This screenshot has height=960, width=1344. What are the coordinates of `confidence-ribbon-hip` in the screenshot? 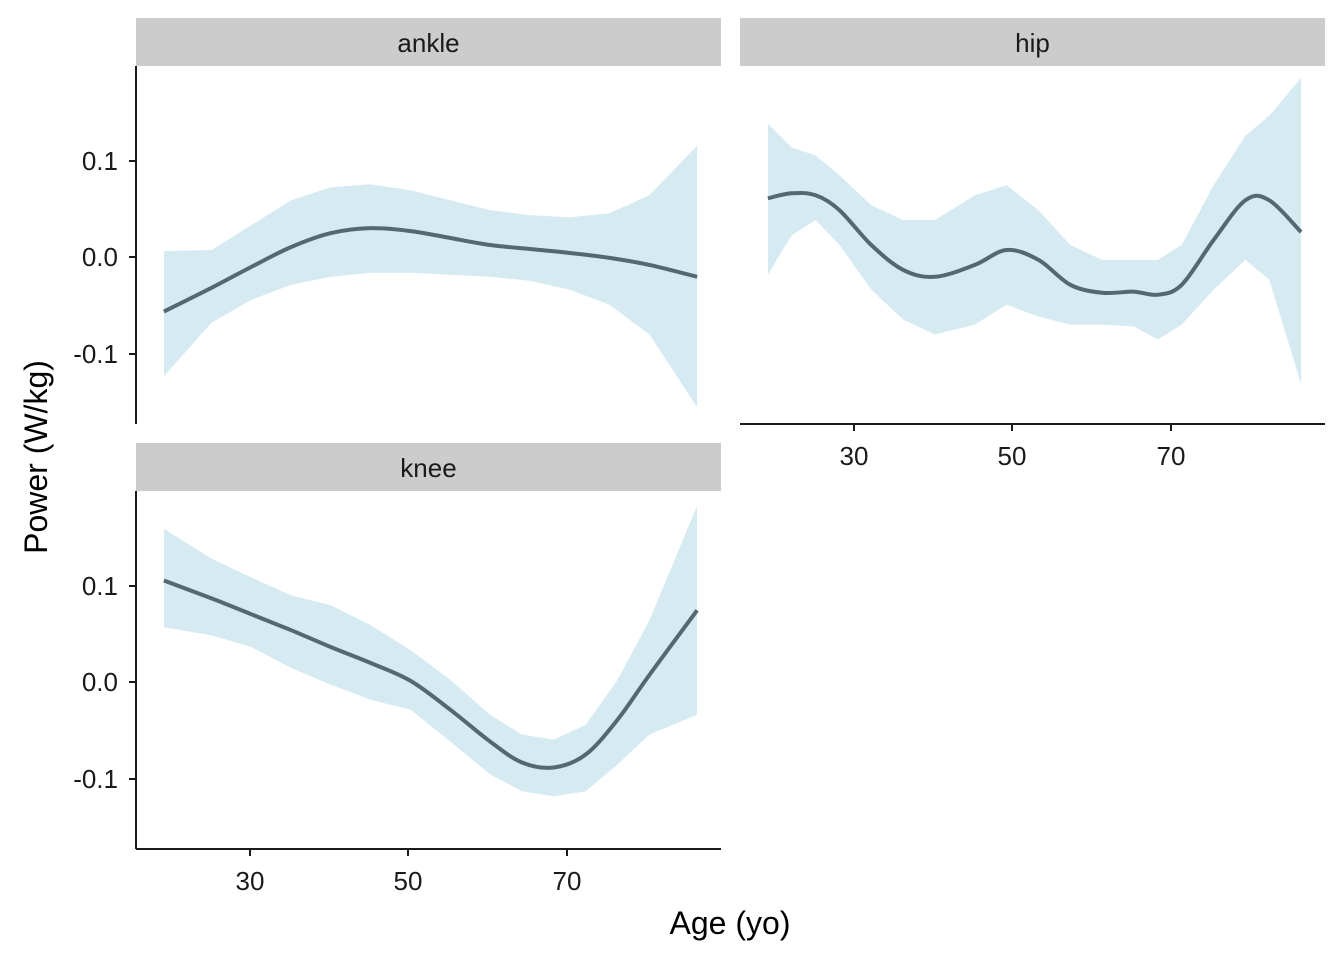 It's located at (1034, 231).